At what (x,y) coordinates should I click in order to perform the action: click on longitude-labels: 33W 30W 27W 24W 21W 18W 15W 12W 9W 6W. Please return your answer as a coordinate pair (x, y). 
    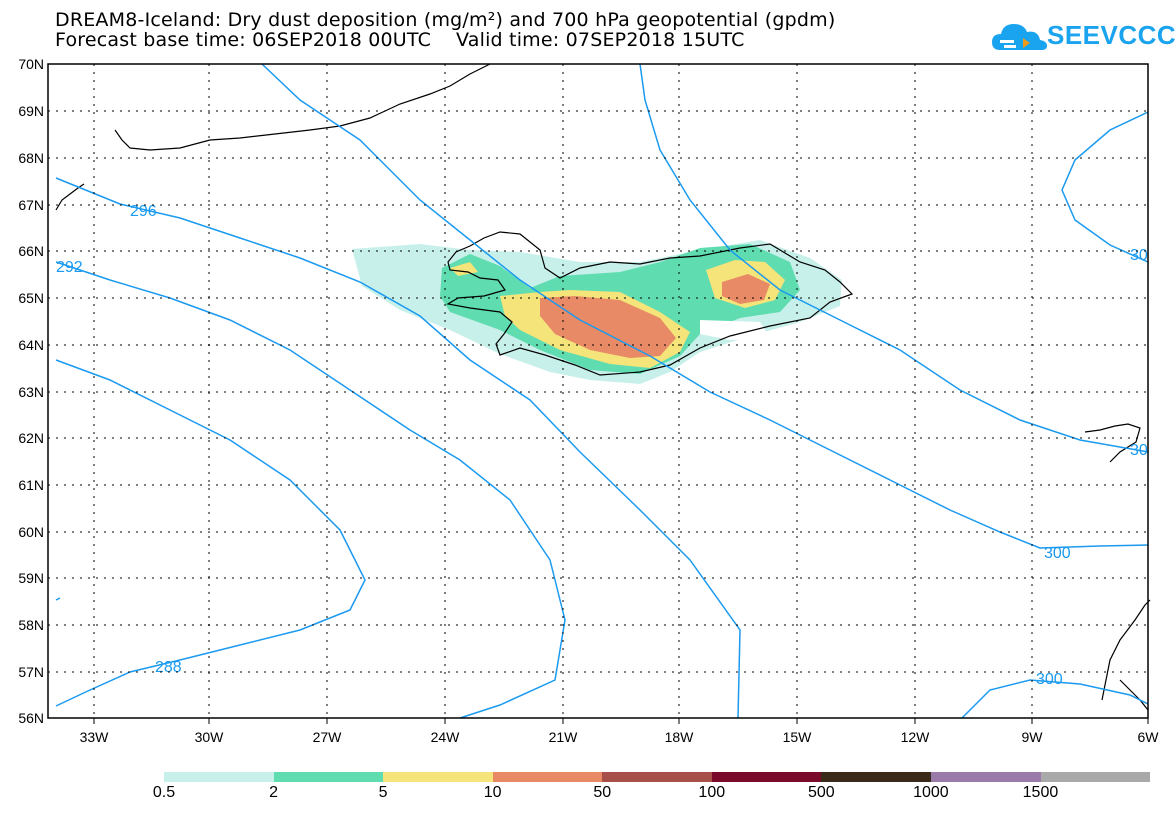
    Looking at the image, I should click on (620, 737).